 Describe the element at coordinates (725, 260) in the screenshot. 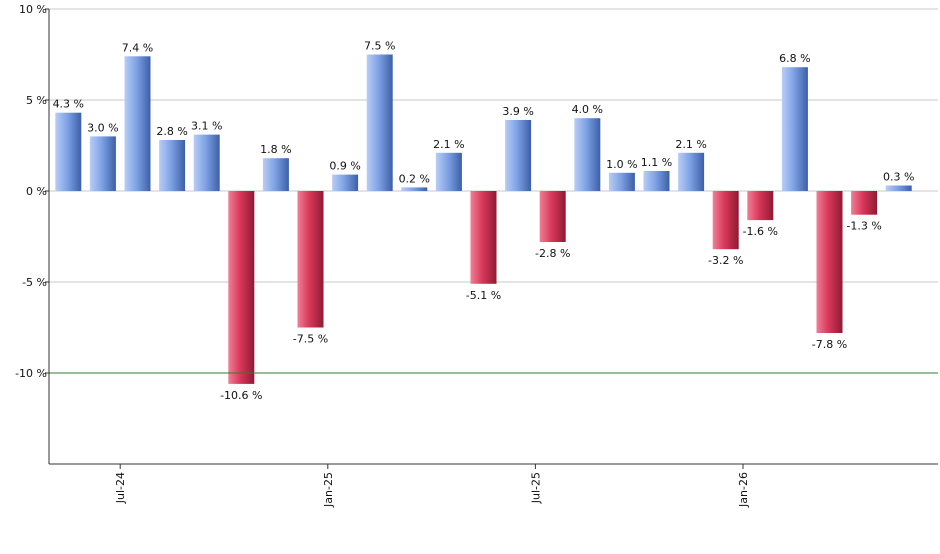

I see `data-label: -3.2 %` at that location.